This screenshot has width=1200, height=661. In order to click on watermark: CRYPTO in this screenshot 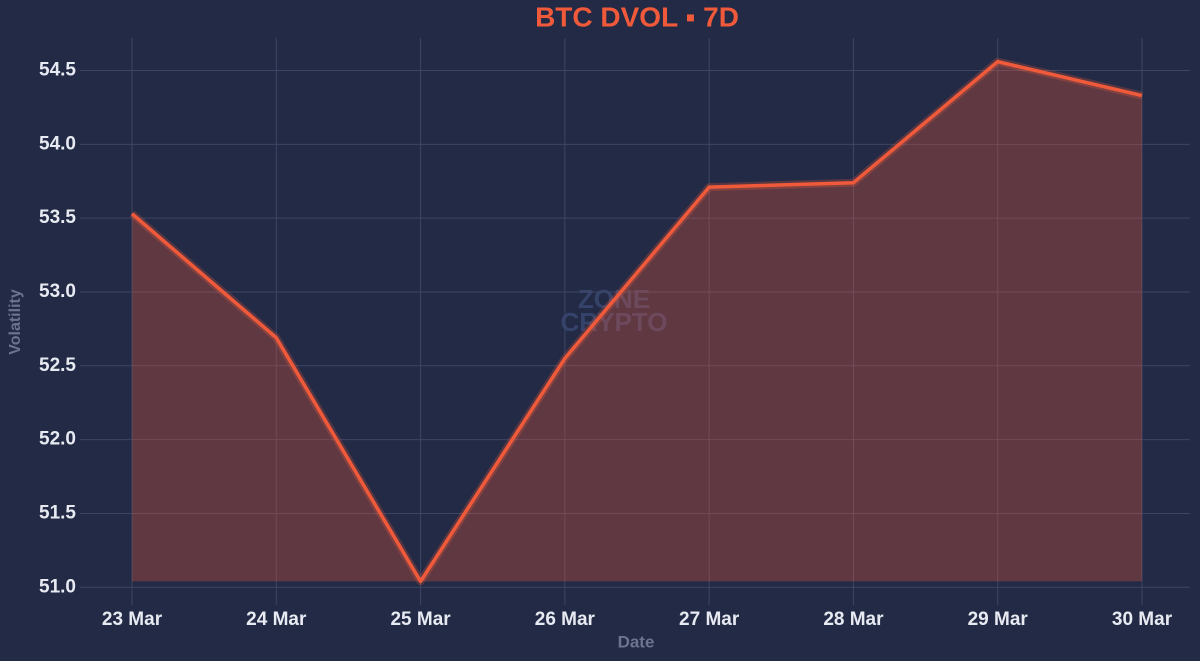, I will do `click(614, 322)`.